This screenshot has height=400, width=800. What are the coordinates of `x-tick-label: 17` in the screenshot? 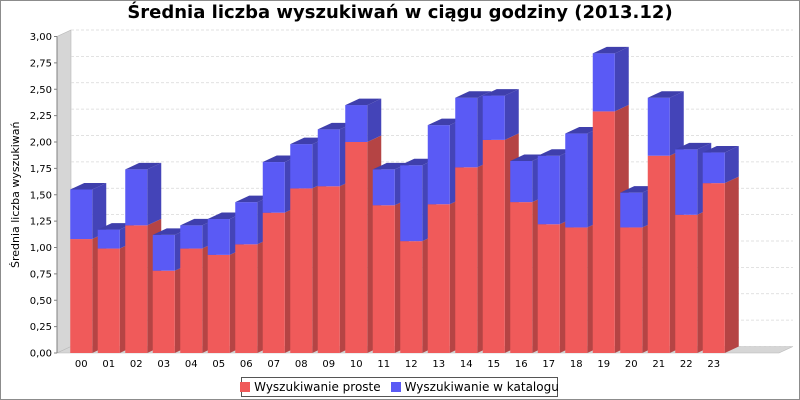 It's located at (548, 364).